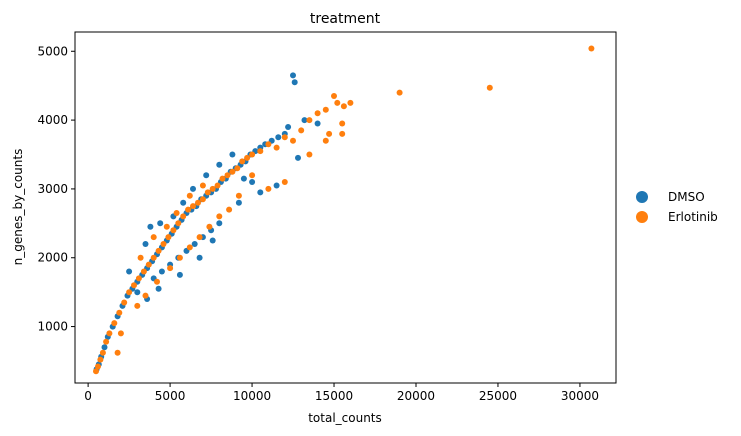  I want to click on x-tick-label-5: 25000, so click(498, 396).